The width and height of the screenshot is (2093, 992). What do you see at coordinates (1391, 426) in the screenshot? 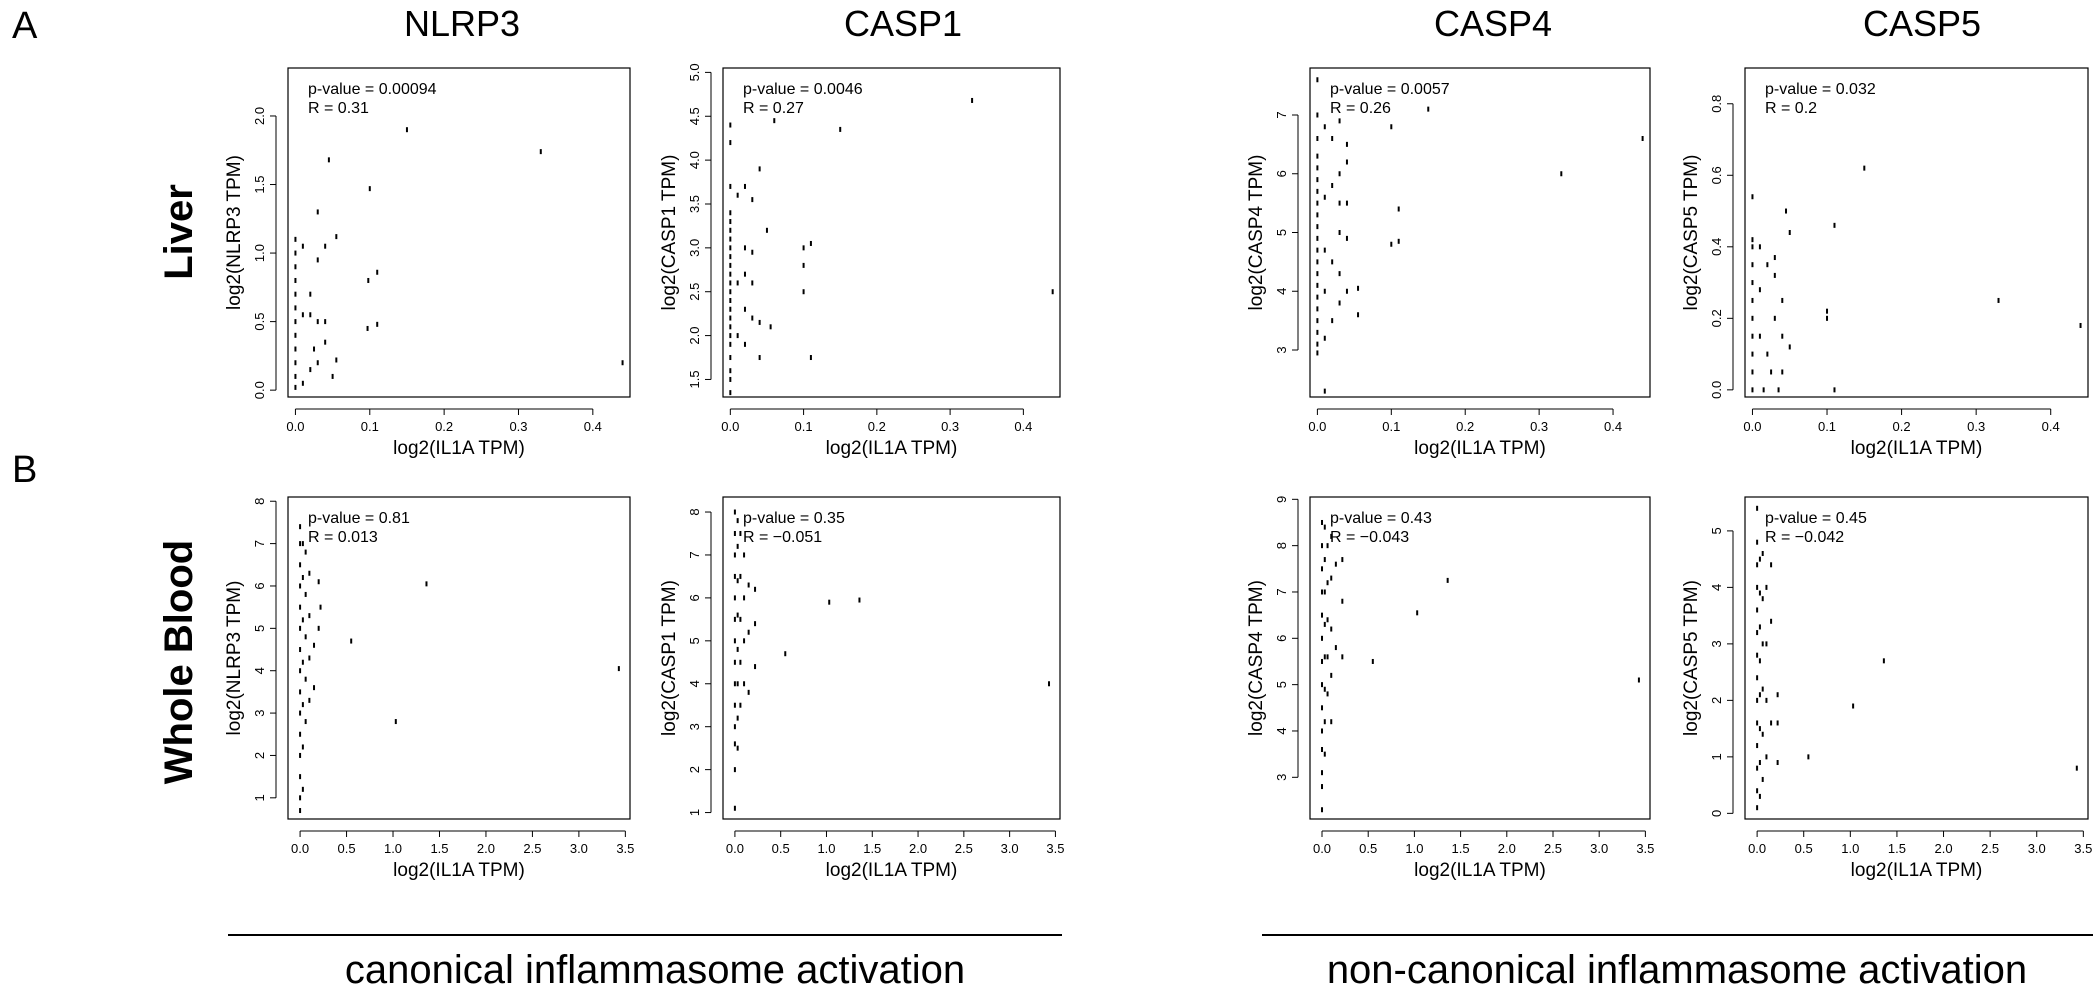
I see `liver-casp4-x-tick-label: 0.1` at bounding box center [1391, 426].